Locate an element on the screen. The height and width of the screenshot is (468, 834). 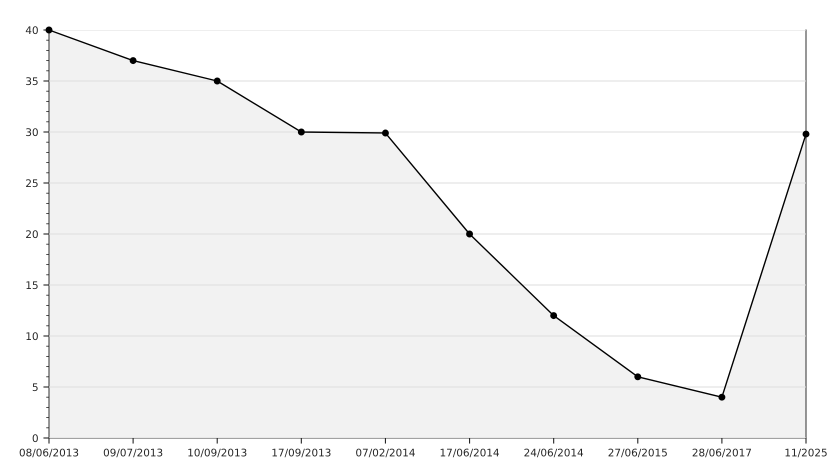
x-tick-label: 28/06/2017 is located at coordinates (722, 453).